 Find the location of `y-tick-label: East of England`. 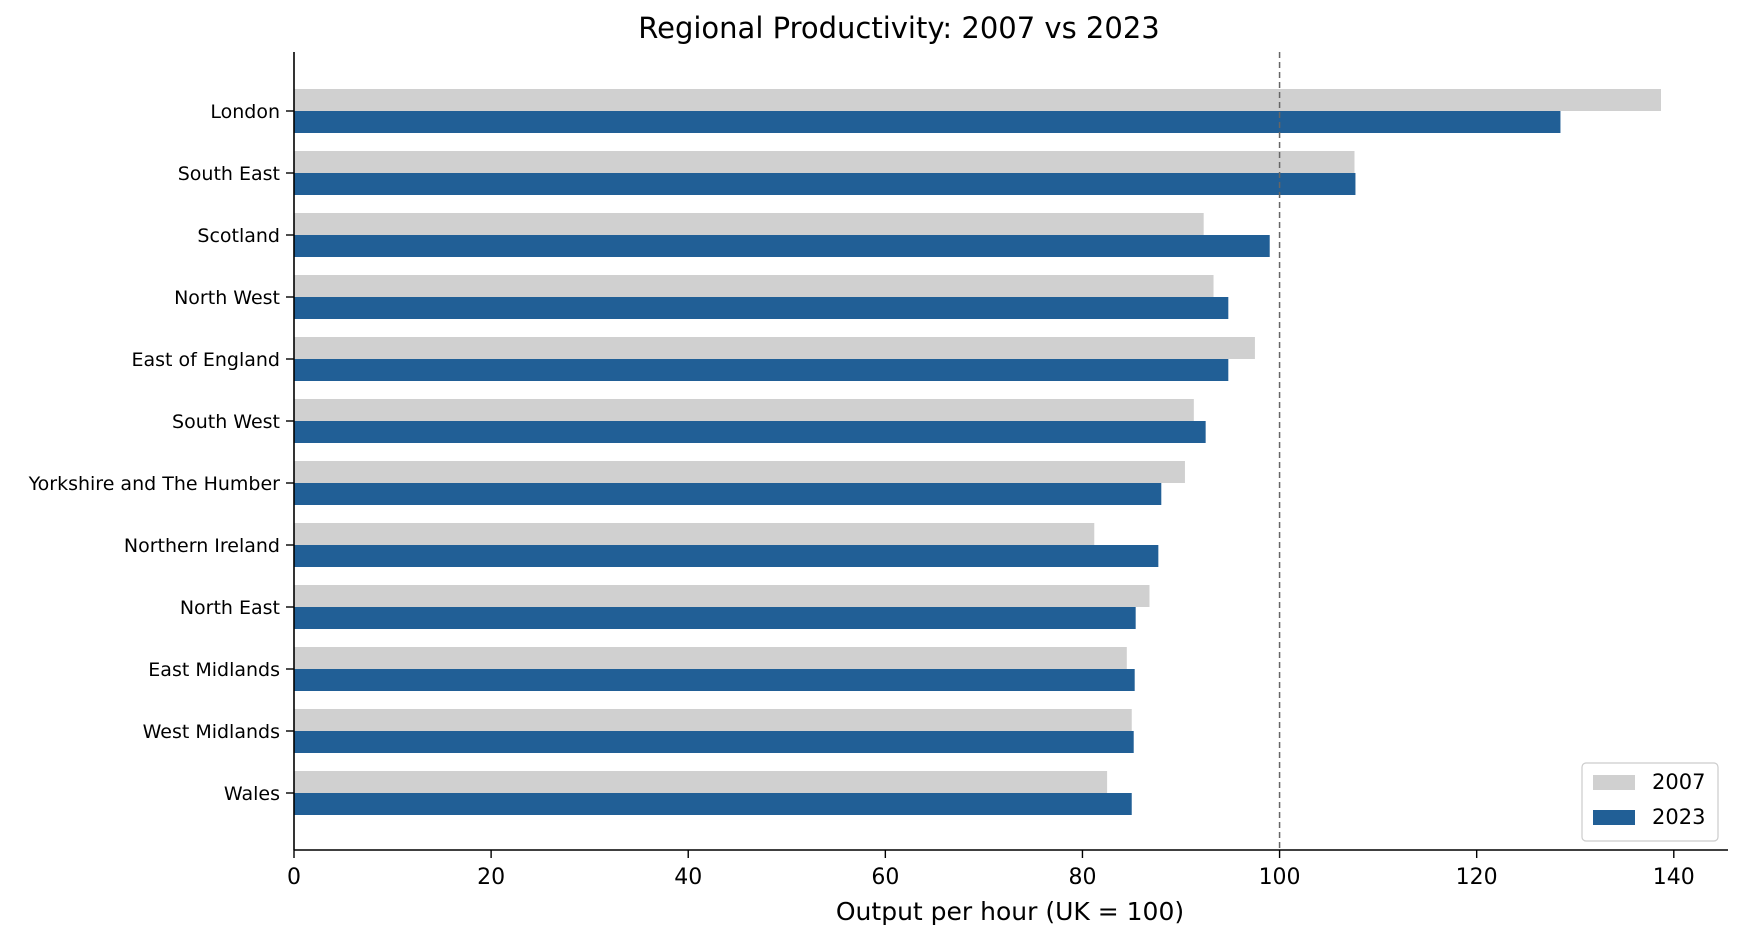

y-tick-label: East of England is located at coordinates (205, 360).